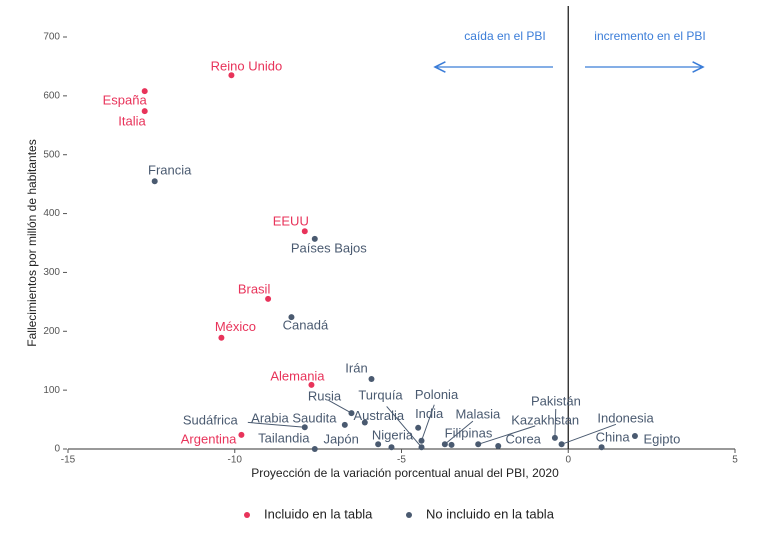 The height and width of the screenshot is (535, 768). I want to click on y-tick-label: 400, so click(51, 213).